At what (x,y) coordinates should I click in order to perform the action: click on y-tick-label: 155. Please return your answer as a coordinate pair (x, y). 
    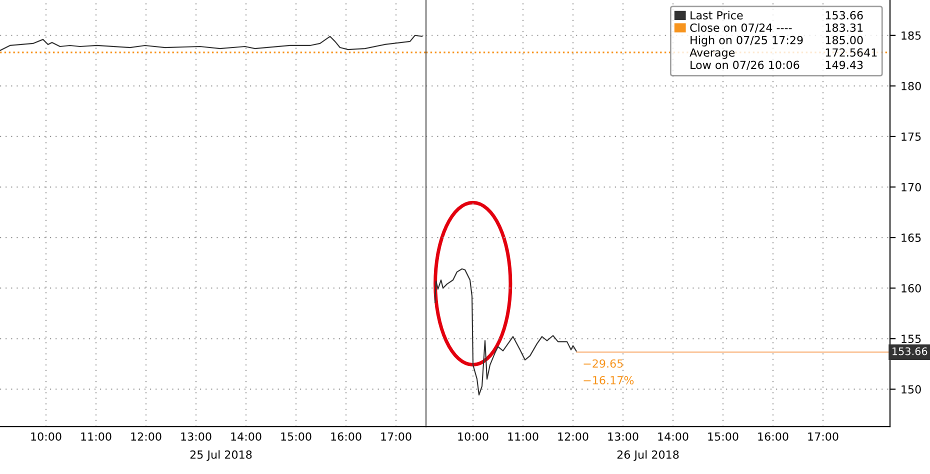
    Looking at the image, I should click on (911, 339).